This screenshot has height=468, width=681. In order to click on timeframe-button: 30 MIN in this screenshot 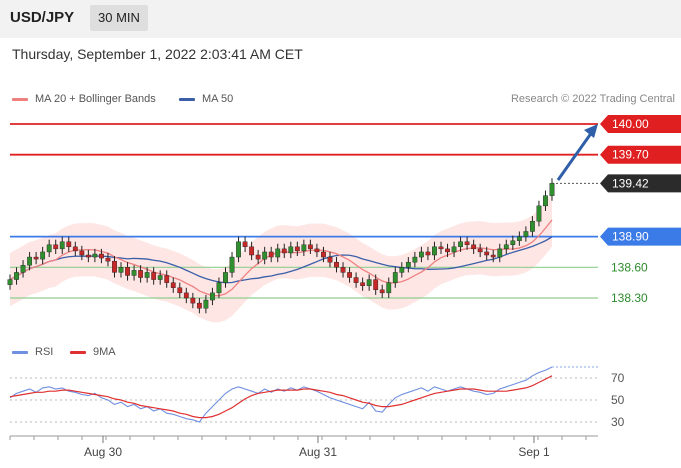, I will do `click(119, 18)`.